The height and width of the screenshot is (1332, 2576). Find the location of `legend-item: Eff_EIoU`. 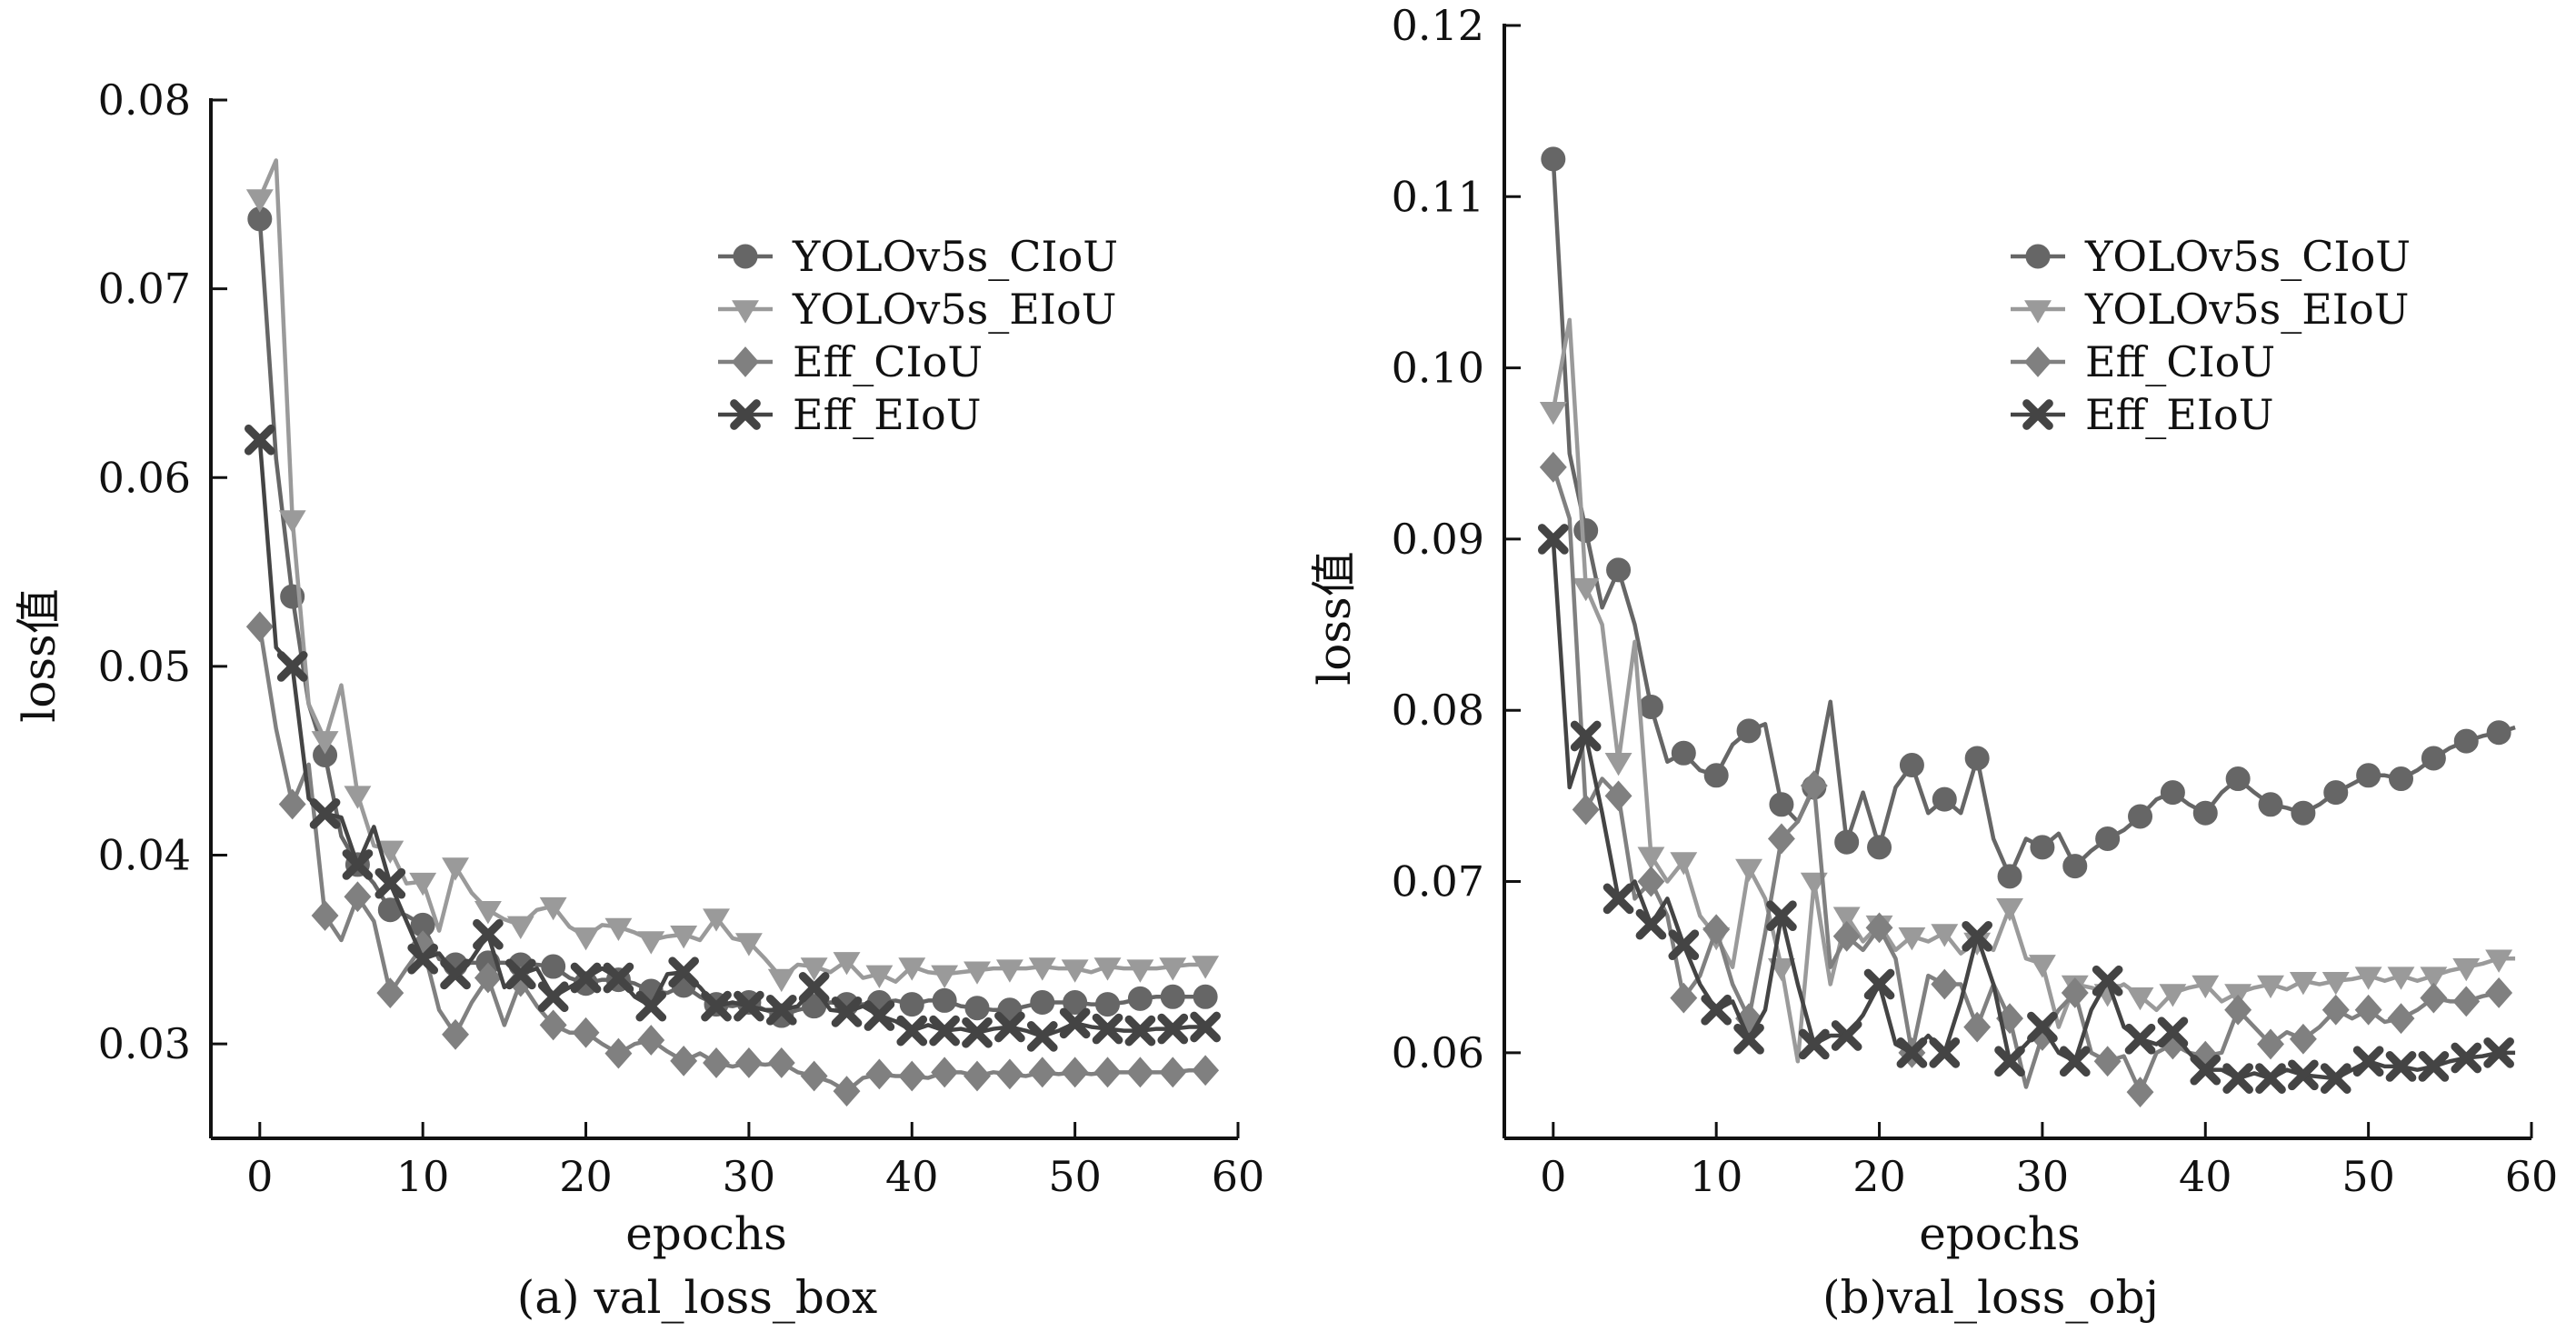

legend-item: Eff_EIoU is located at coordinates (2142, 415).